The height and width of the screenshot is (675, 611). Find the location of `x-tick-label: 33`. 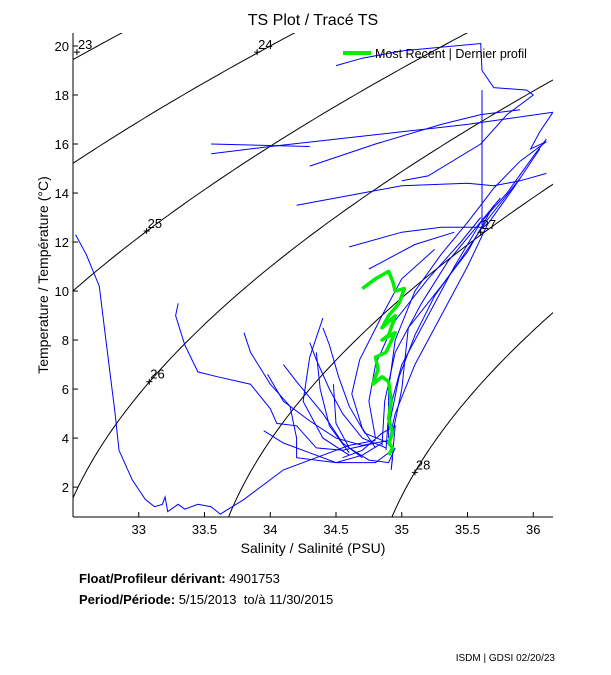

x-tick-label: 33 is located at coordinates (139, 529).